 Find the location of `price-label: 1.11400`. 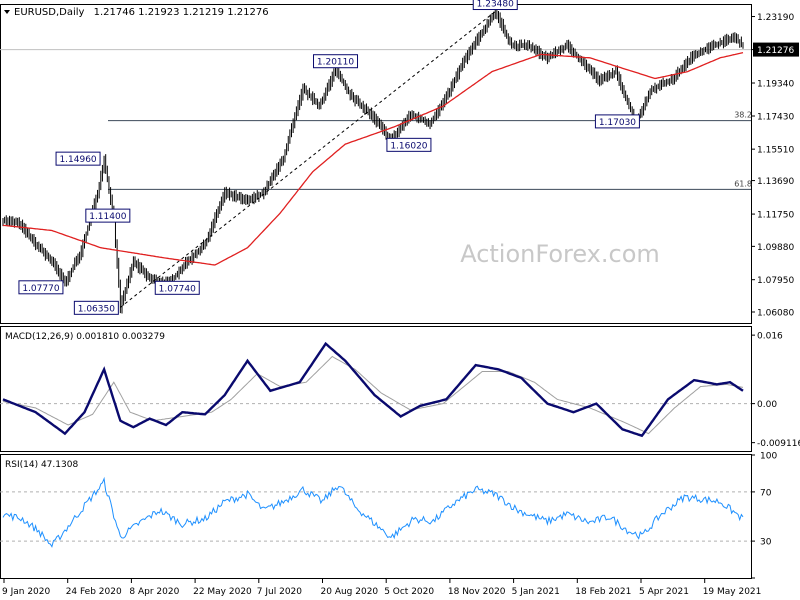

price-label: 1.11400 is located at coordinates (107, 217).